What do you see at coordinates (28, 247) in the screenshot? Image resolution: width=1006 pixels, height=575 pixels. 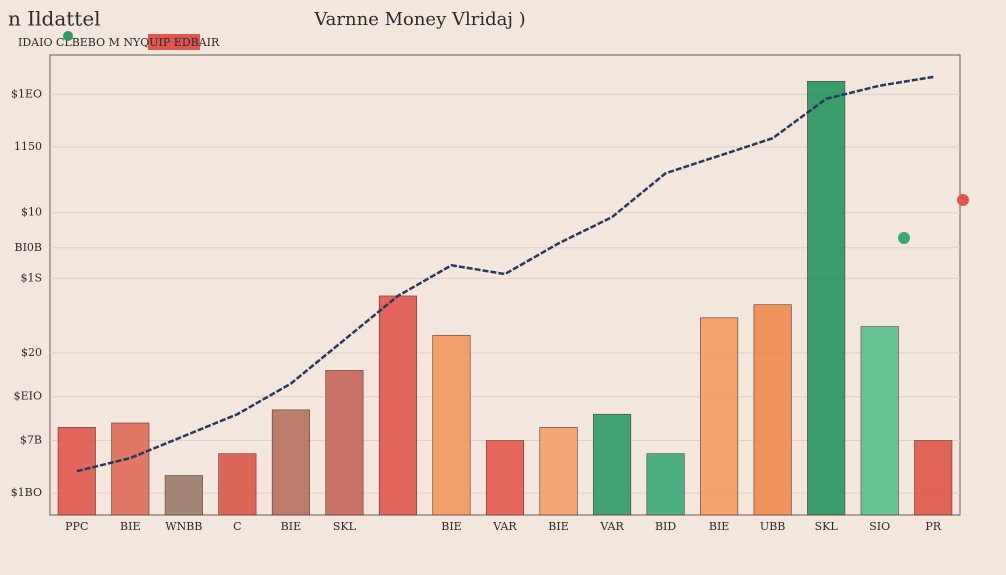 I see `y-tick-label: BI0B` at bounding box center [28, 247].